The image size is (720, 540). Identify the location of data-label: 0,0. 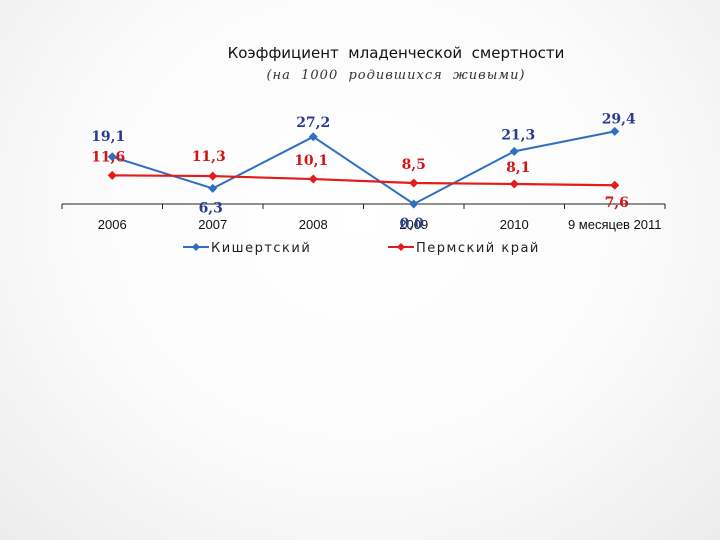
(412, 224).